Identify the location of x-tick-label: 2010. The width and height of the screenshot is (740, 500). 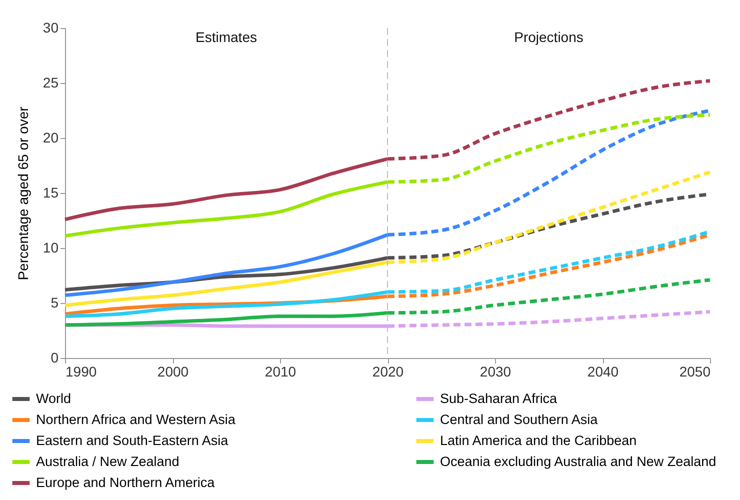
(280, 372).